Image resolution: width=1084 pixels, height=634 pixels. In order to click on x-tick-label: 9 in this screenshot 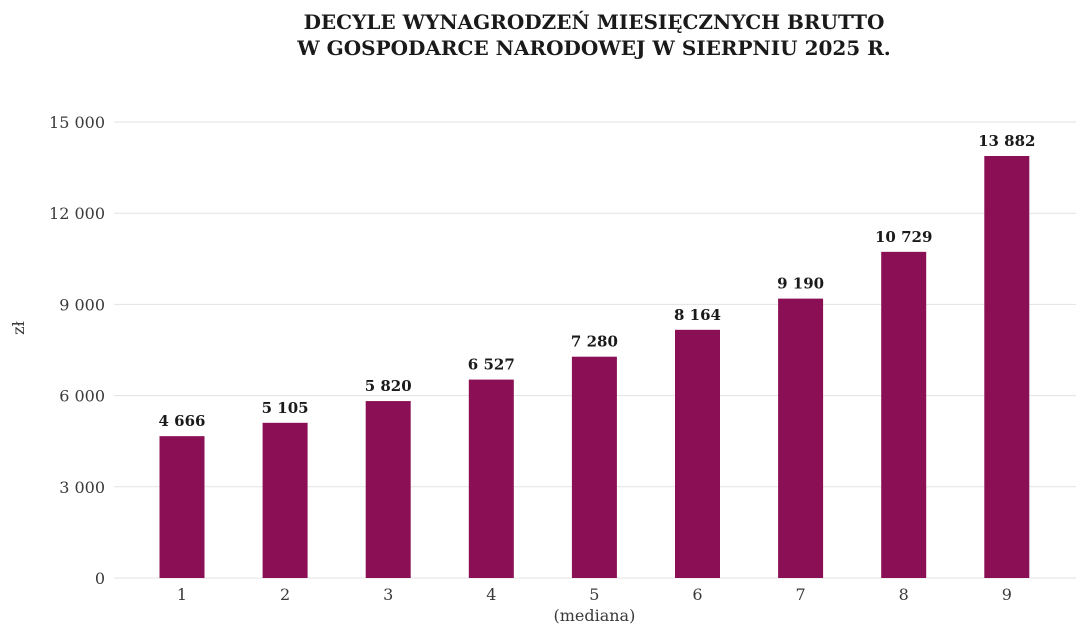, I will do `click(1007, 594)`.